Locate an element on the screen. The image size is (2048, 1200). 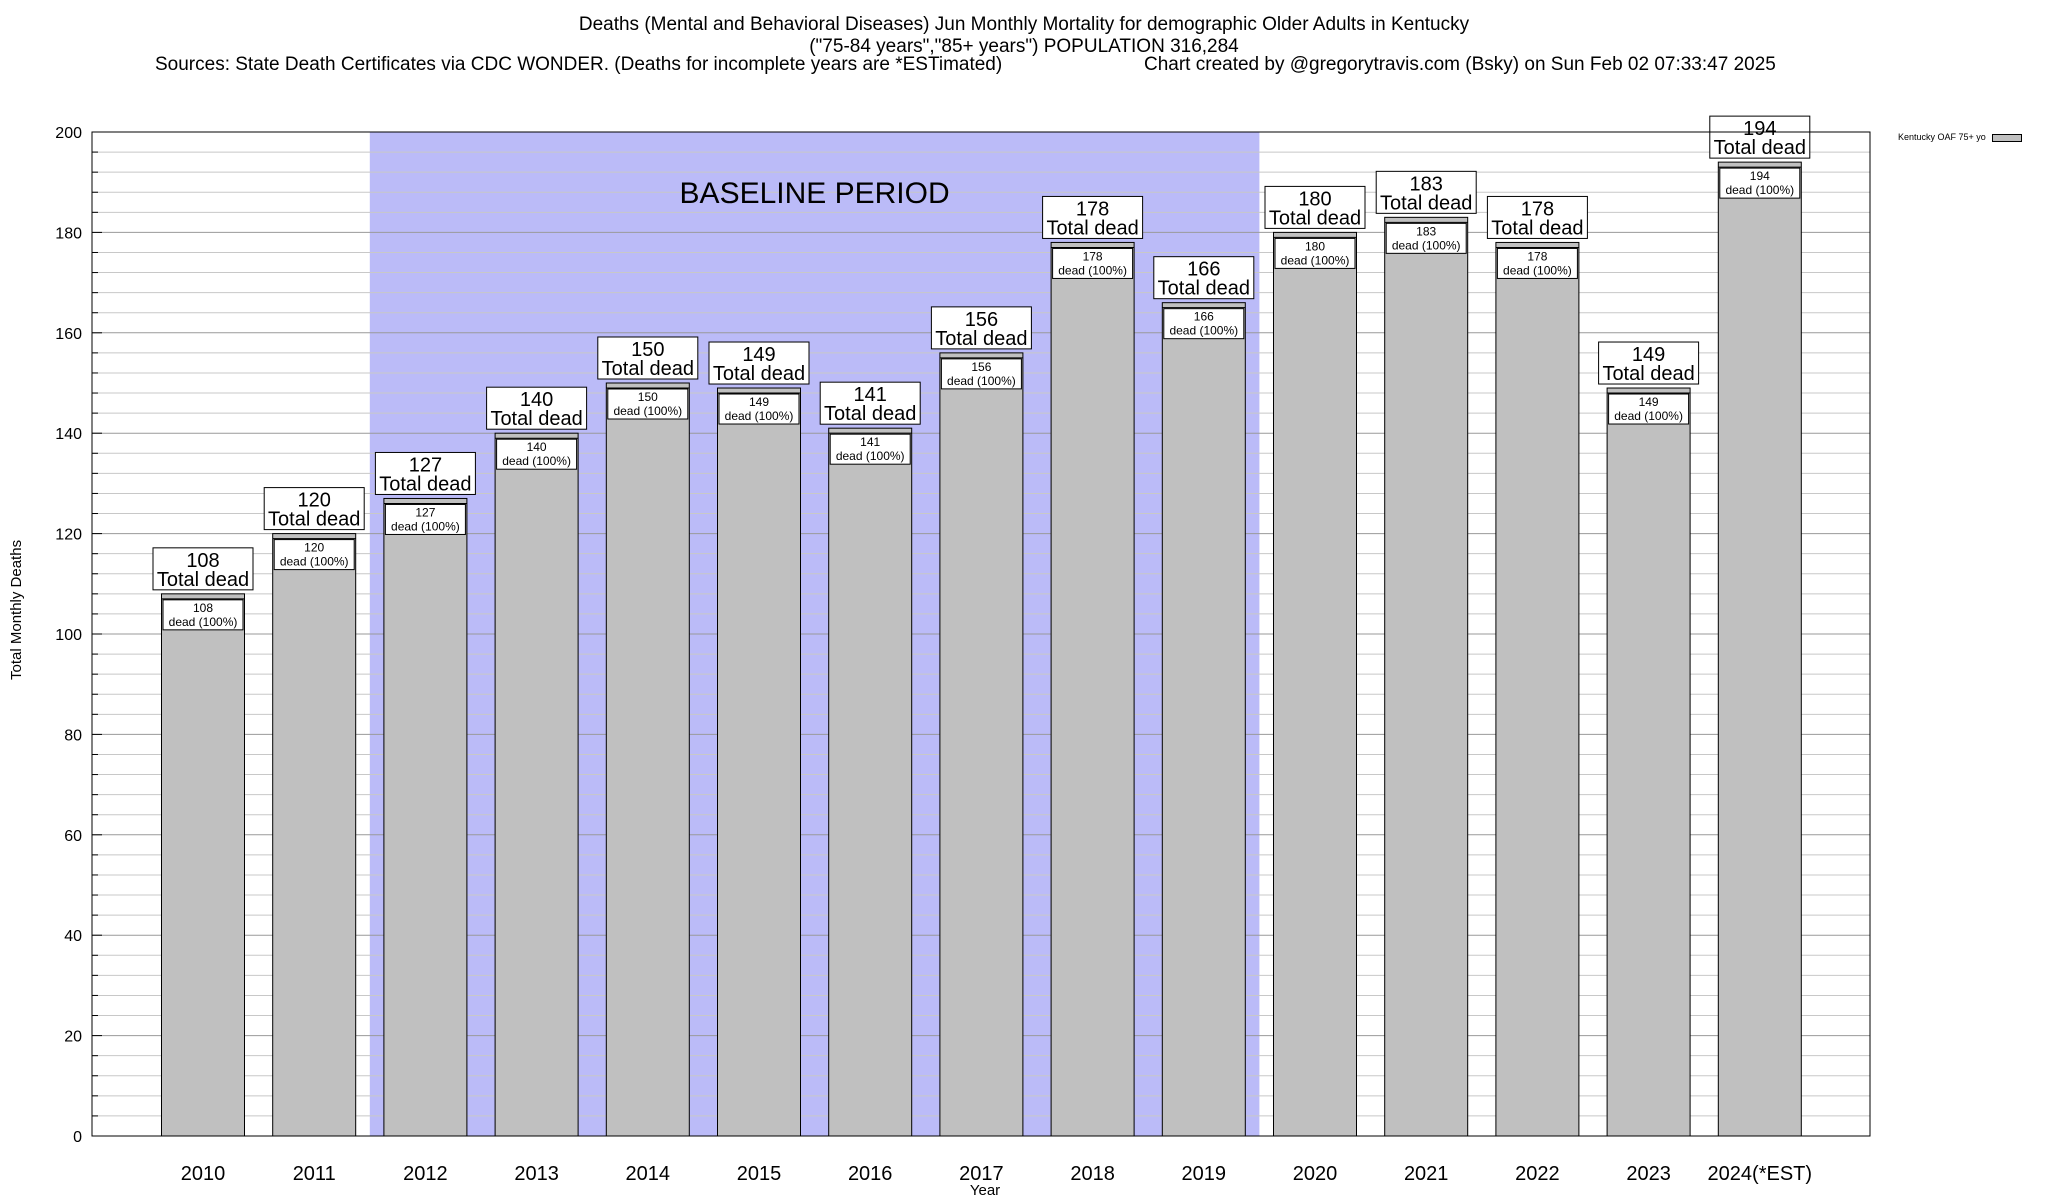
x-tick-label: 2017 is located at coordinates (981, 1174).